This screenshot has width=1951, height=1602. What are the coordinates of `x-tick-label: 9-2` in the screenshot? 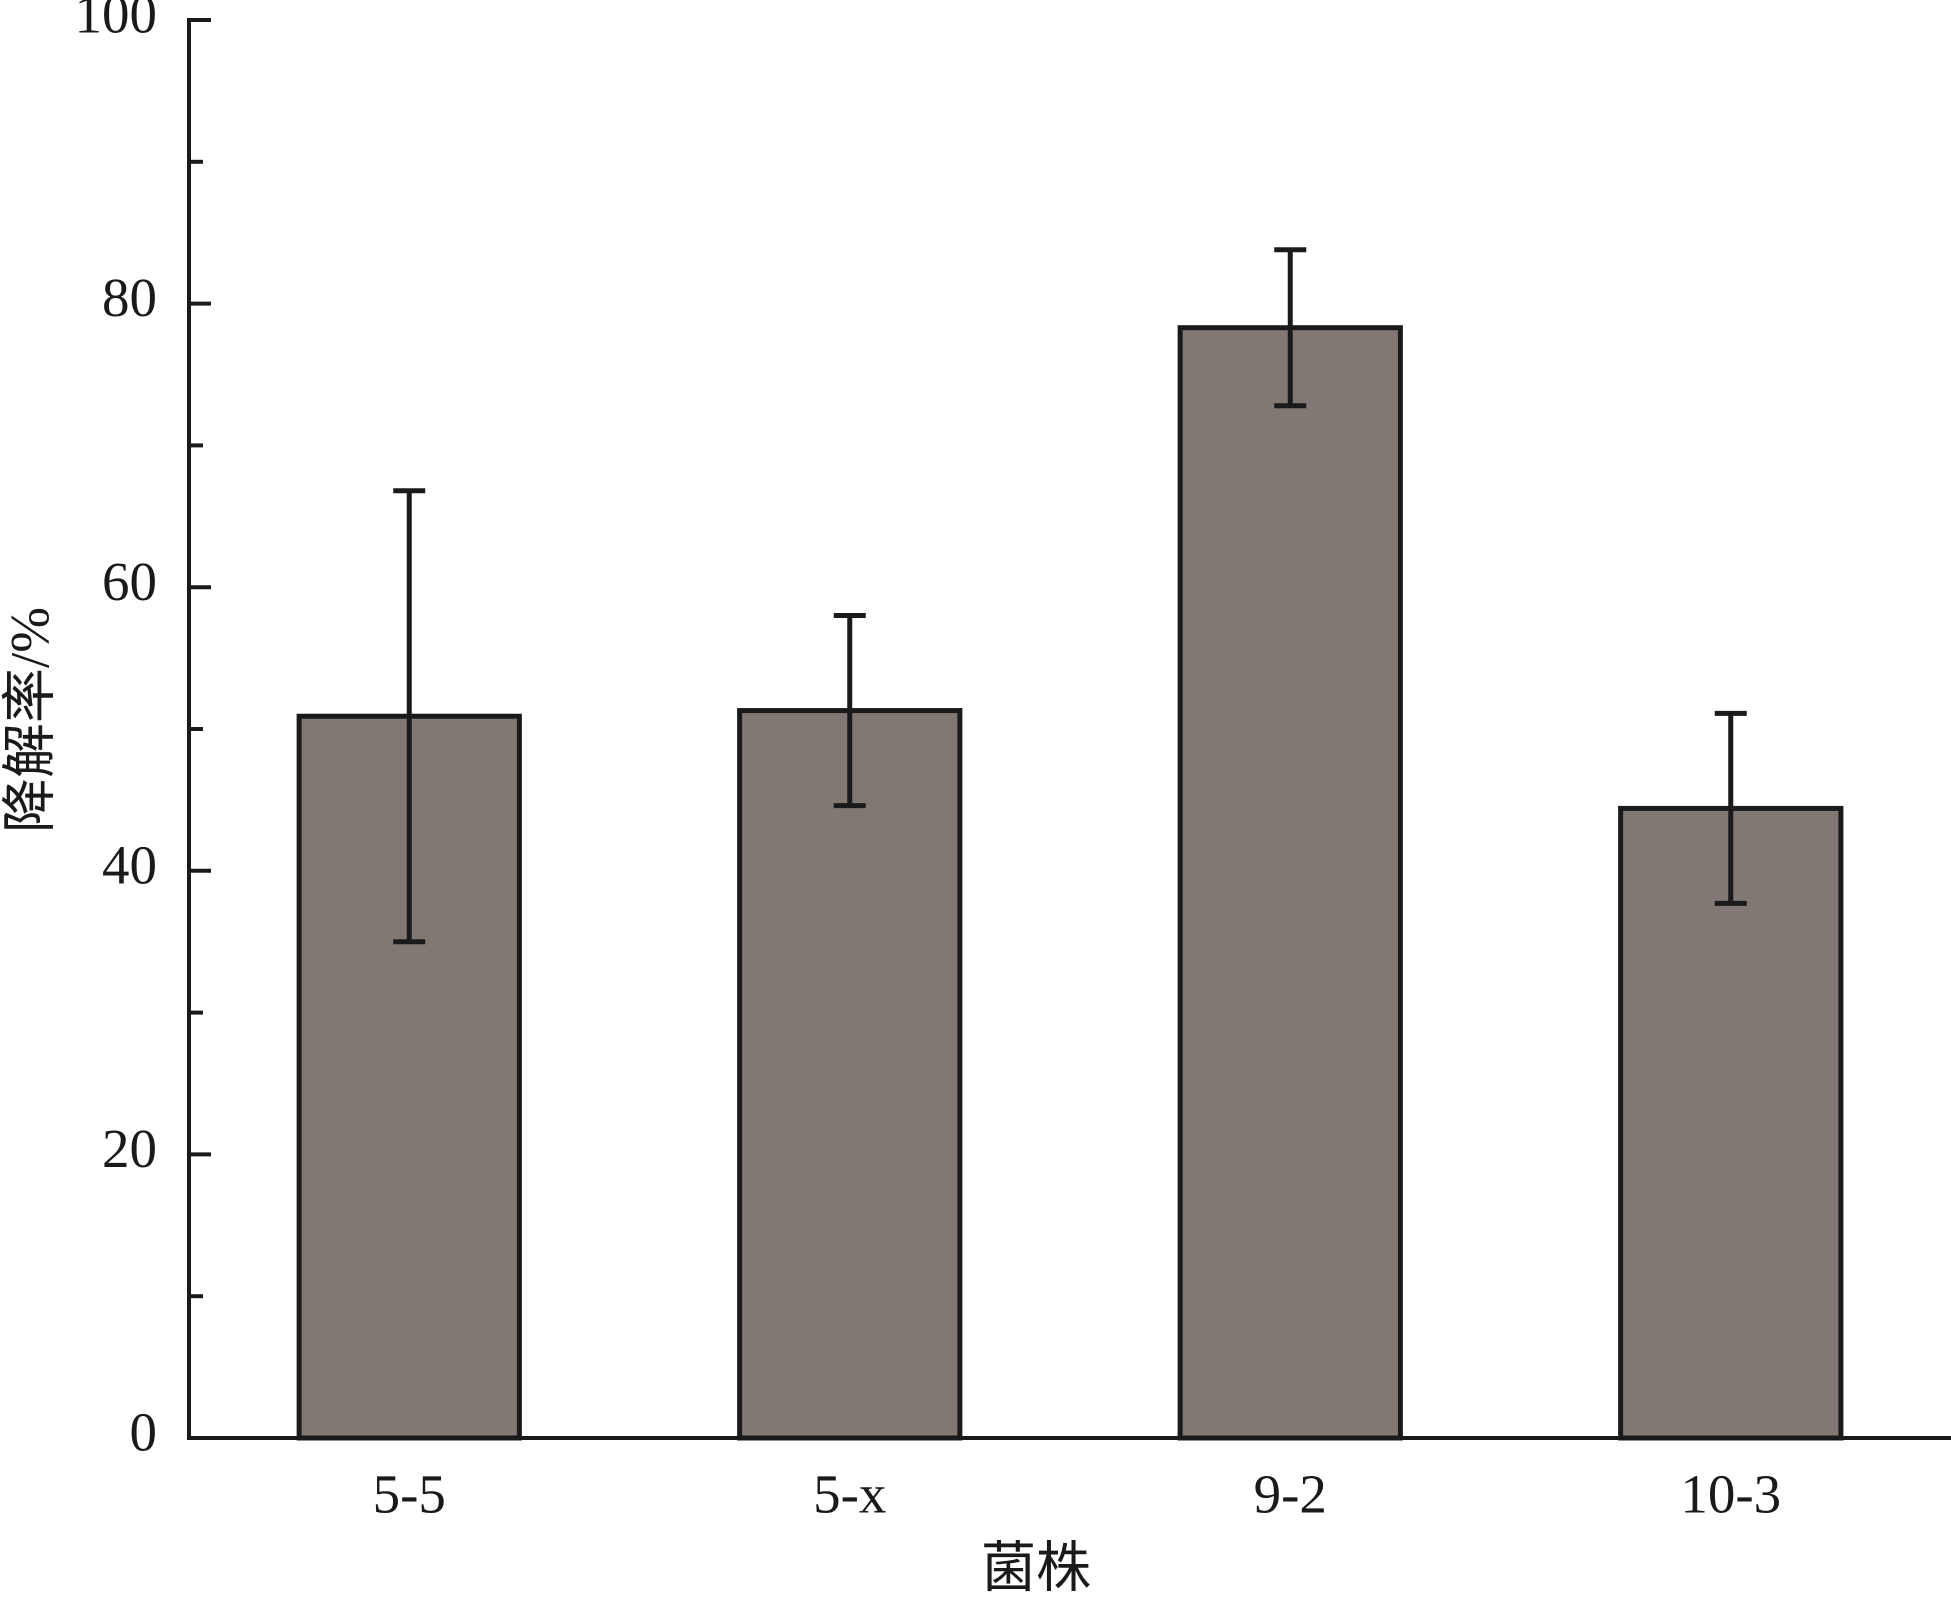 It's located at (1290, 1494).